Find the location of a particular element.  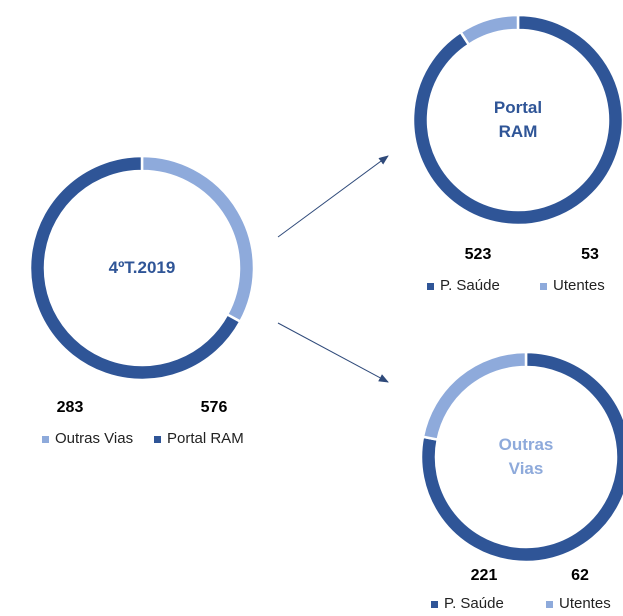

value-label: 62 is located at coordinates (580, 575).